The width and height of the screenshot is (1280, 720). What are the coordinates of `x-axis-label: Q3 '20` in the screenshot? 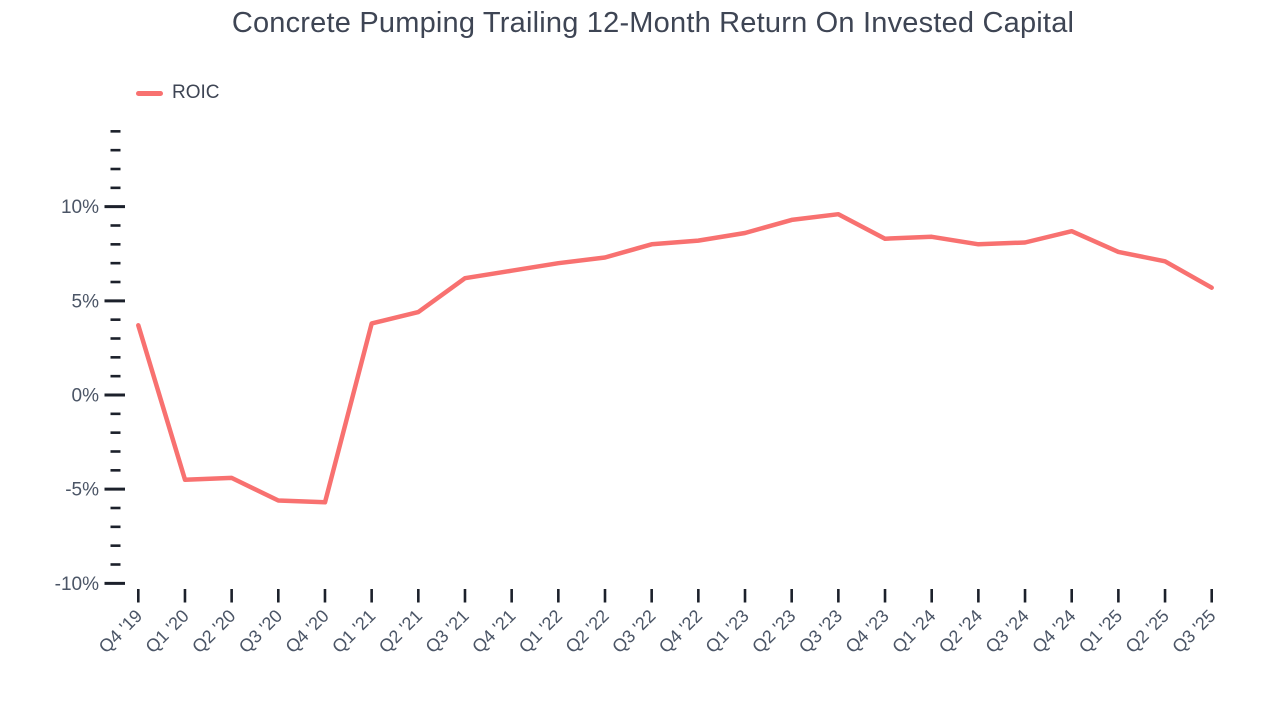 It's located at (260, 631).